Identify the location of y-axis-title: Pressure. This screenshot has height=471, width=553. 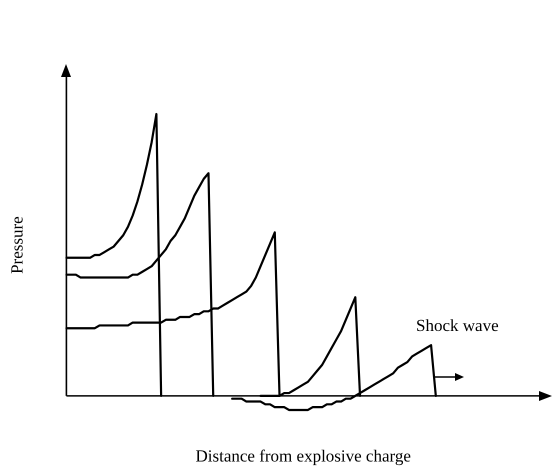
(17, 245).